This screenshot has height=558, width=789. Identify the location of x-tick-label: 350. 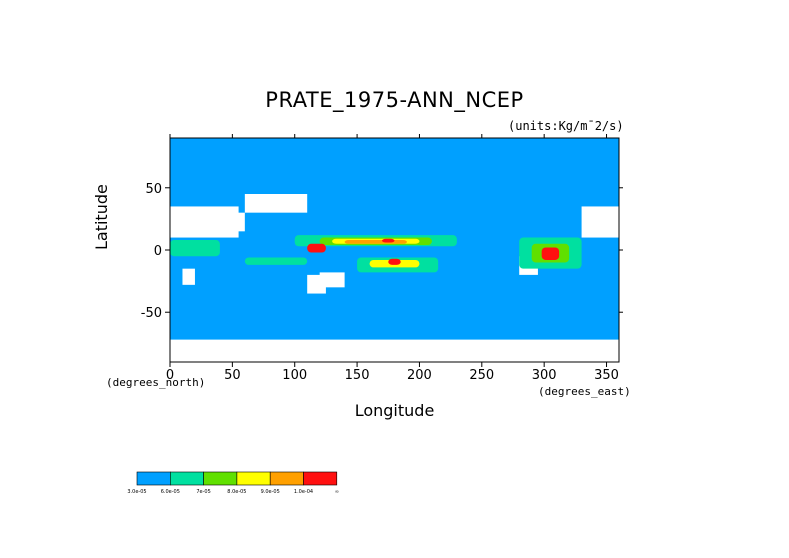
(606, 375).